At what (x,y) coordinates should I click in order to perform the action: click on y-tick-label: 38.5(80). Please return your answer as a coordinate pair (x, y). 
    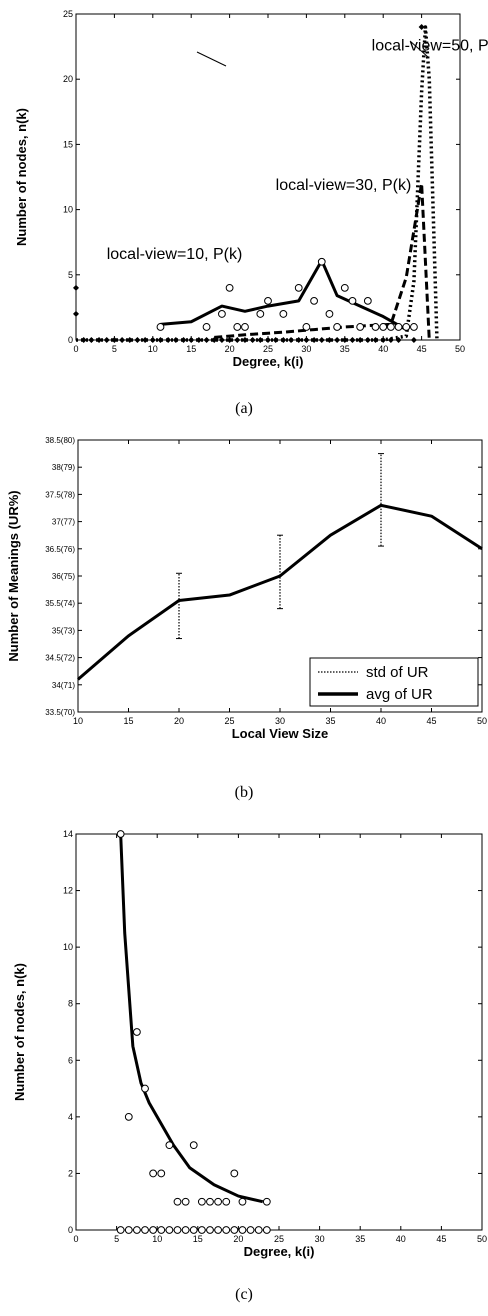
    Looking at the image, I should click on (60, 440).